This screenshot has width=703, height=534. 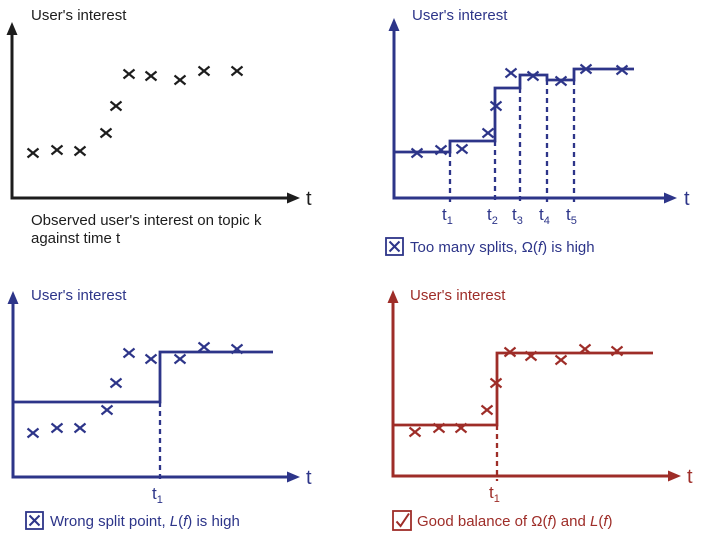 I want to click on panel-caption-line: against time t, so click(x=76, y=238).